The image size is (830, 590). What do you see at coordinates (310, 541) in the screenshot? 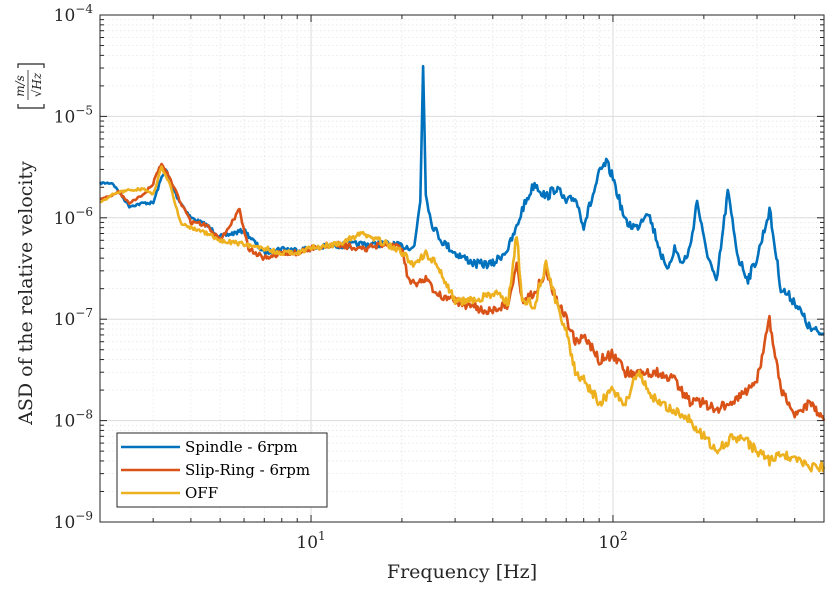
I see `x-tick-label: 10¹` at bounding box center [310, 541].